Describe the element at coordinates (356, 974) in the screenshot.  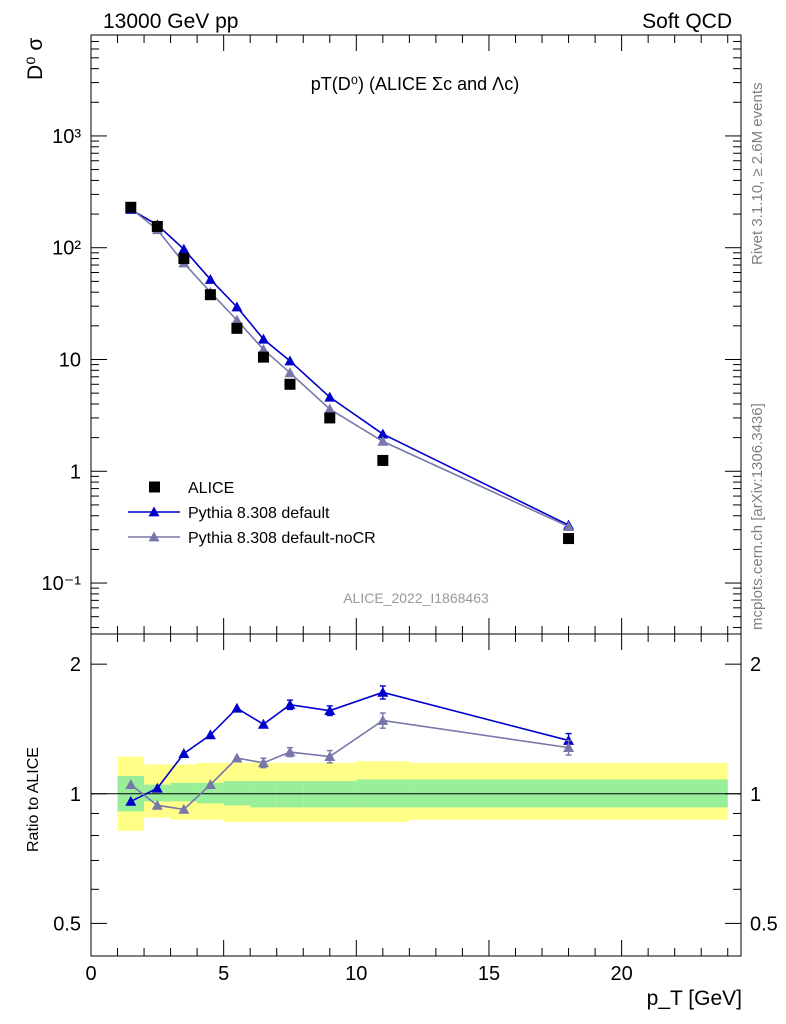
I see `ratio-xtick-label: 10` at that location.